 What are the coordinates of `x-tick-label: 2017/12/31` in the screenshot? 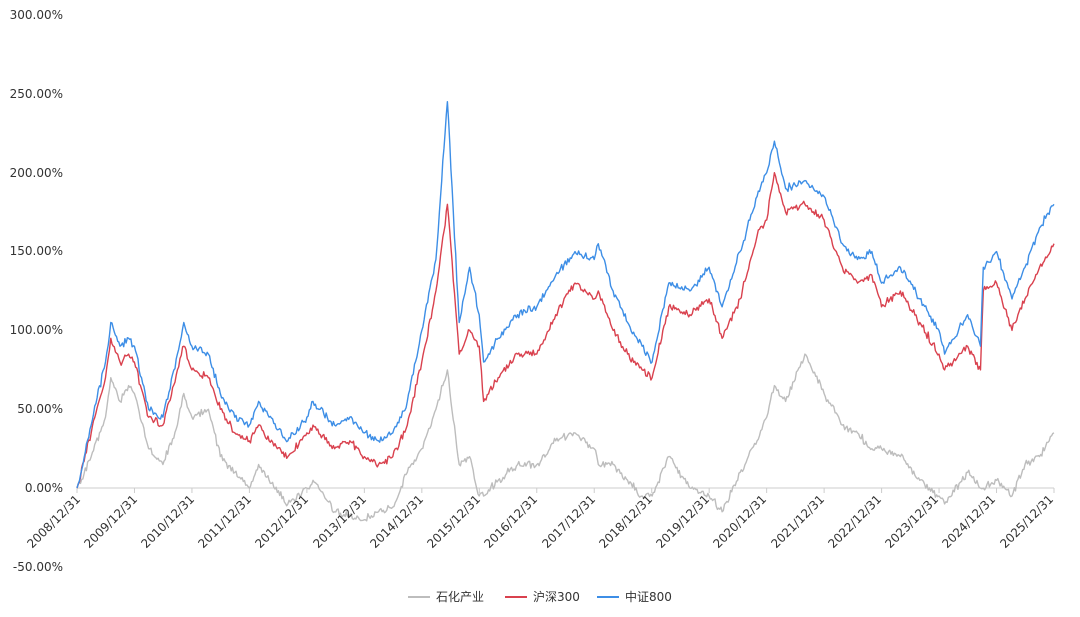 It's located at (568, 521).